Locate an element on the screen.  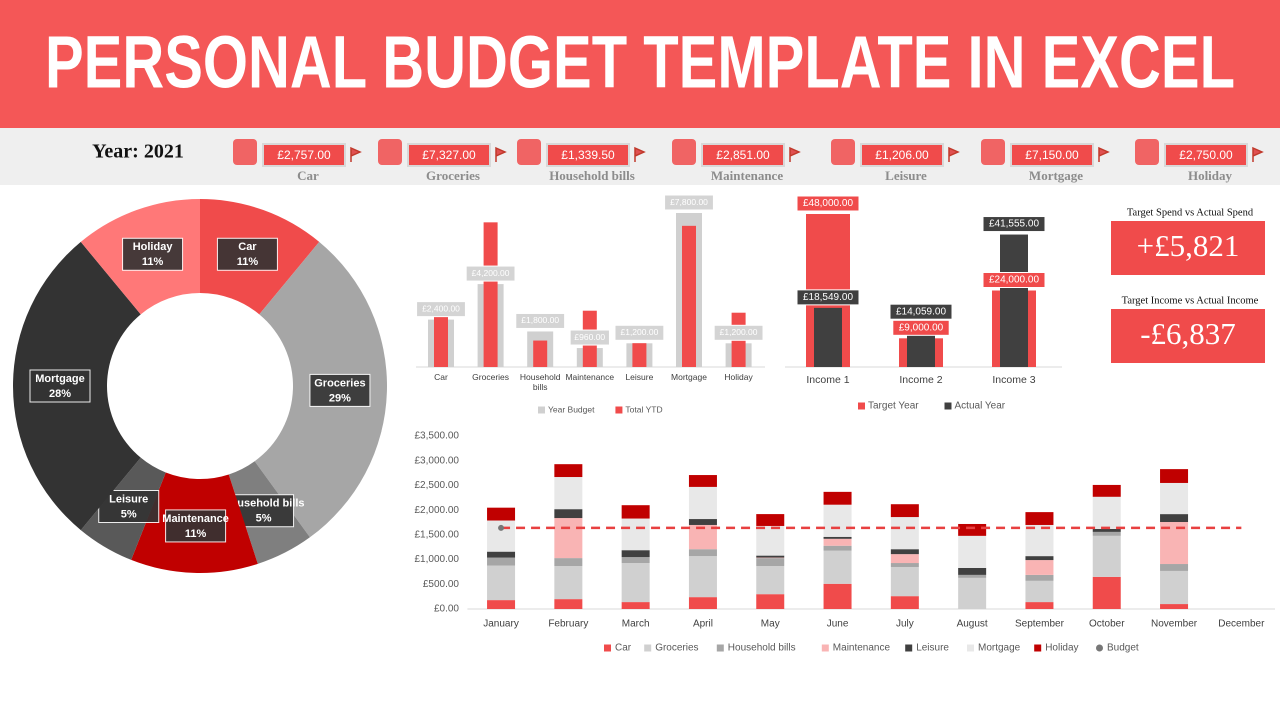
header-title: PERSONAL BUDGET TEMPLATE IN EXCEL is located at coordinates (640, 62).